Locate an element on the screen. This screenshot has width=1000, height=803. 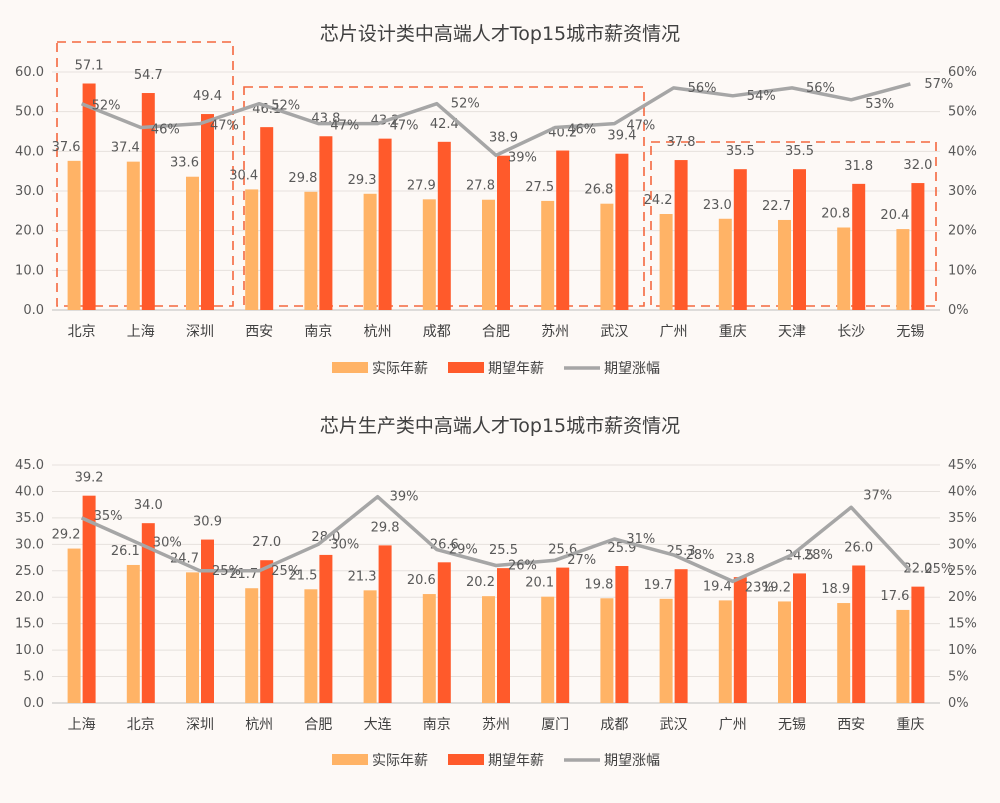
left-tick-label: 45.0 is located at coordinates (29, 465).